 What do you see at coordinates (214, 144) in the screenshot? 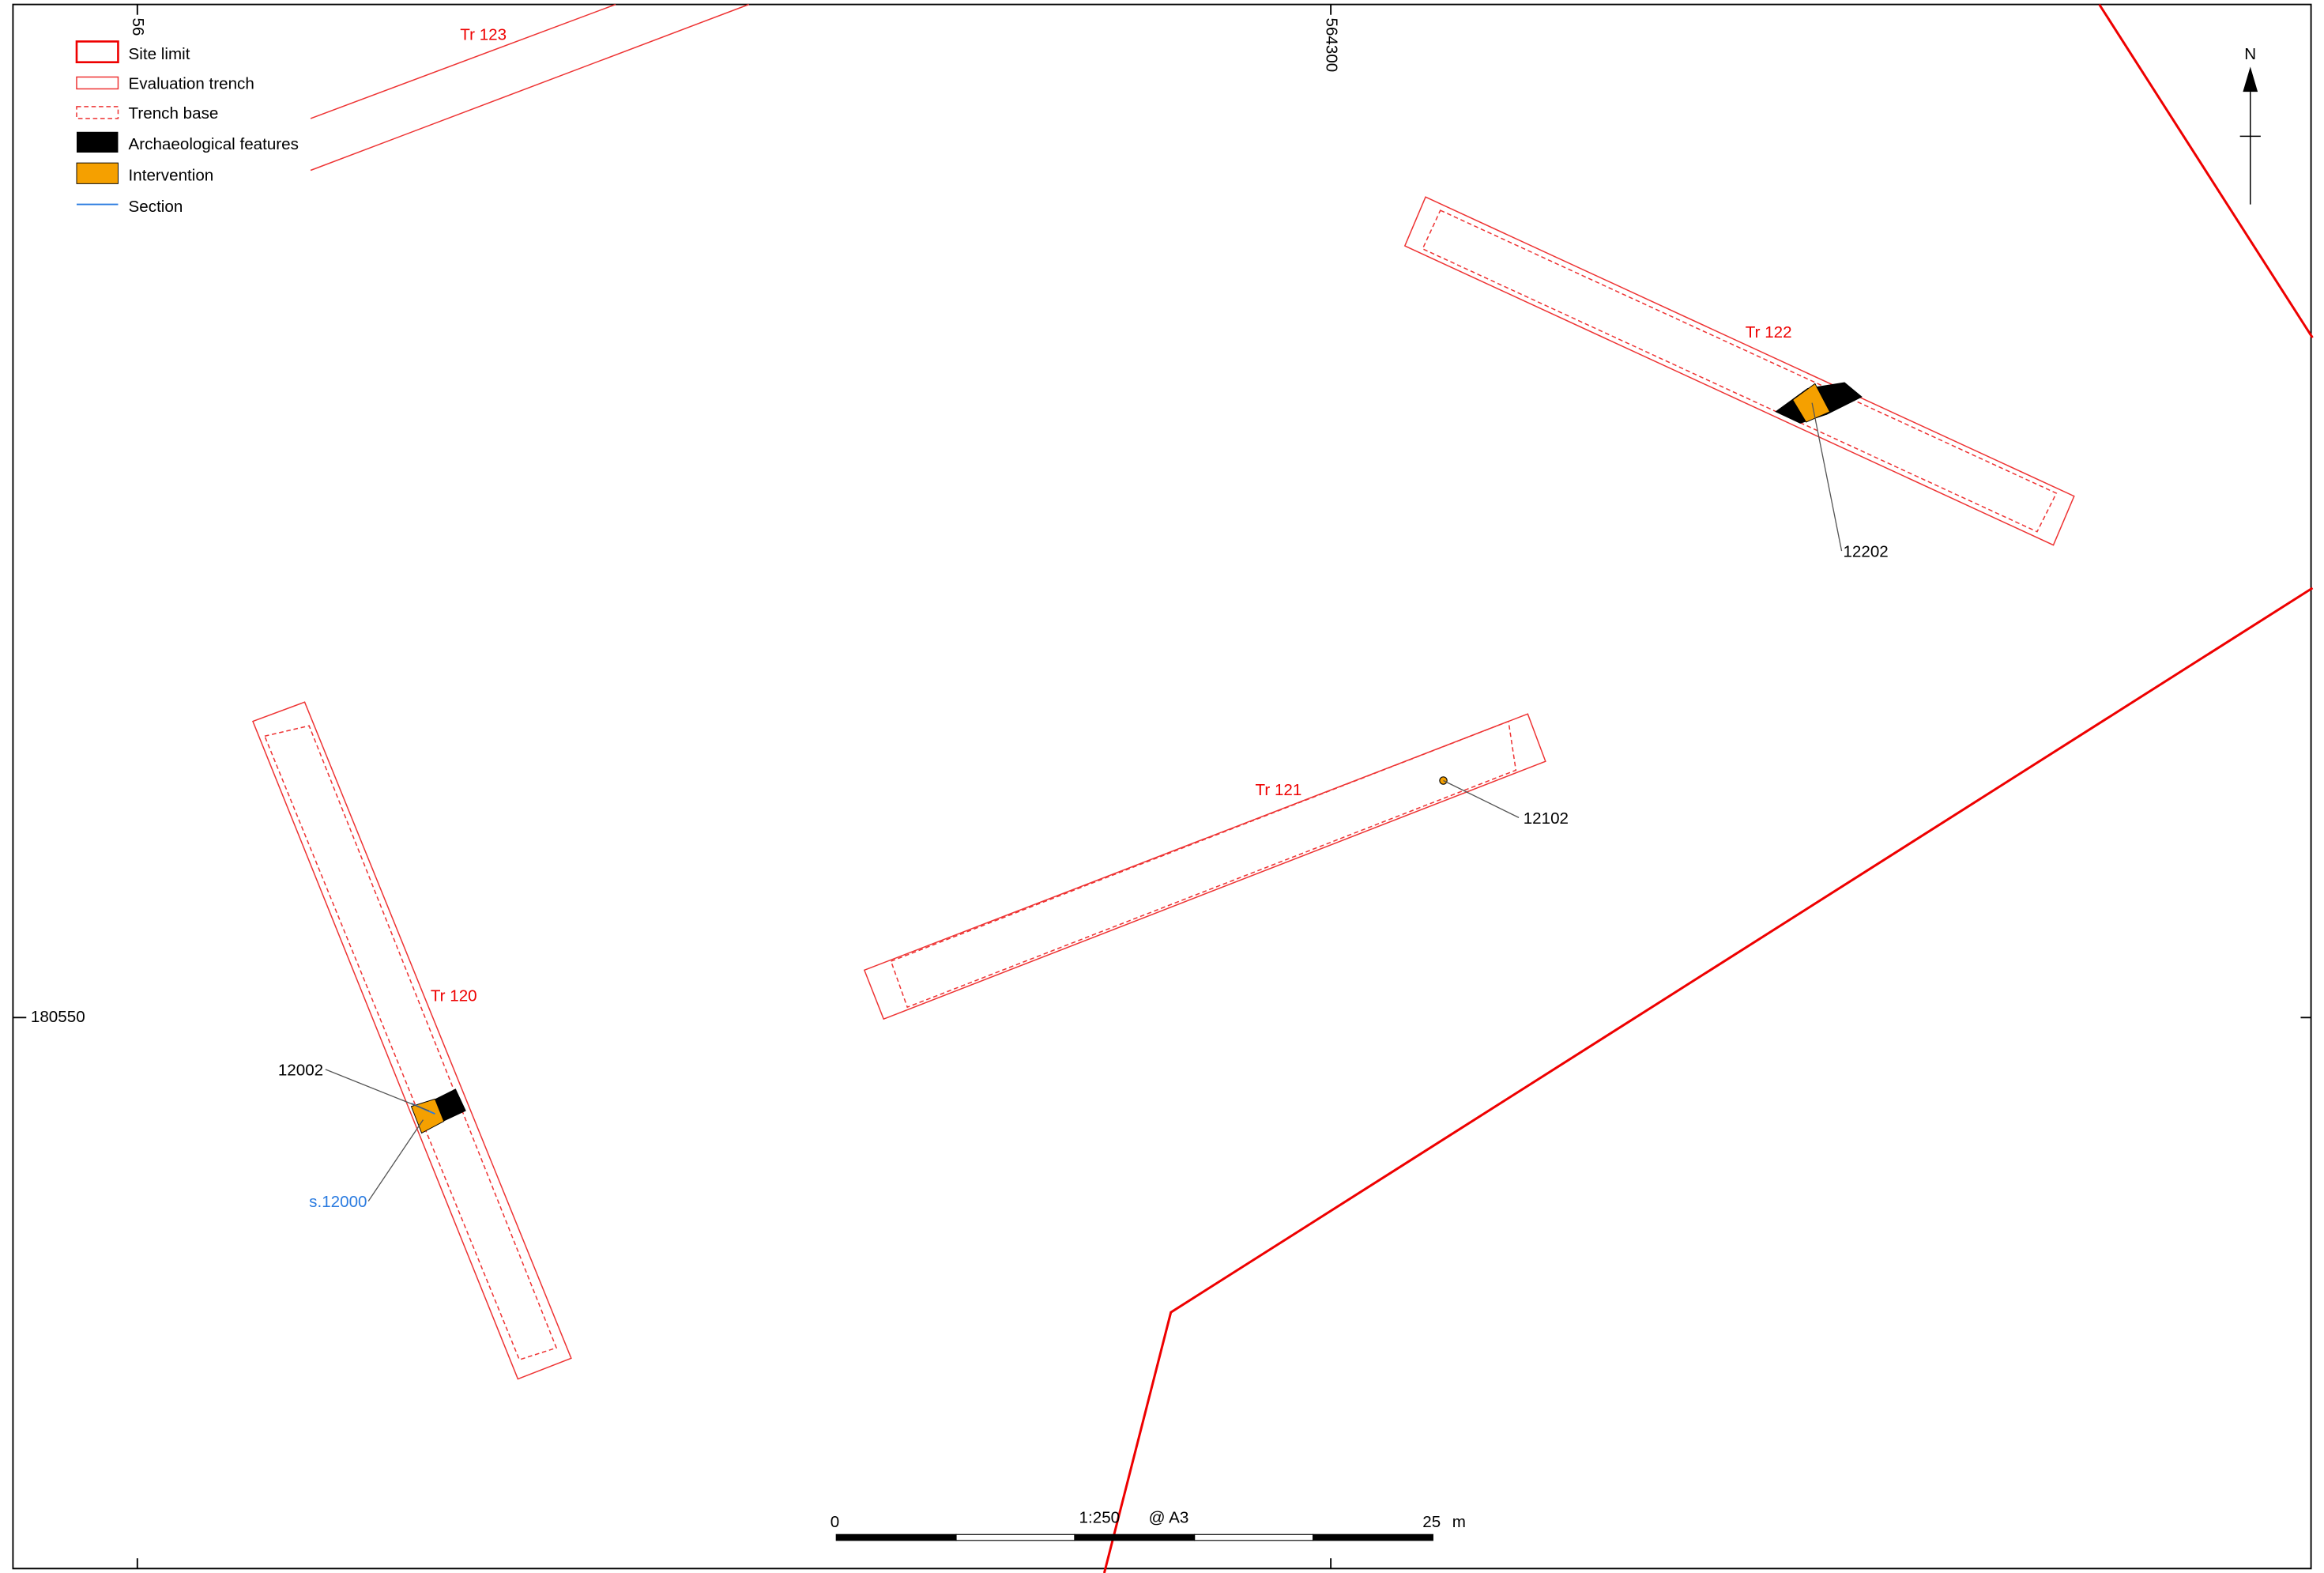
I see `legend-label: Archaeological features` at bounding box center [214, 144].